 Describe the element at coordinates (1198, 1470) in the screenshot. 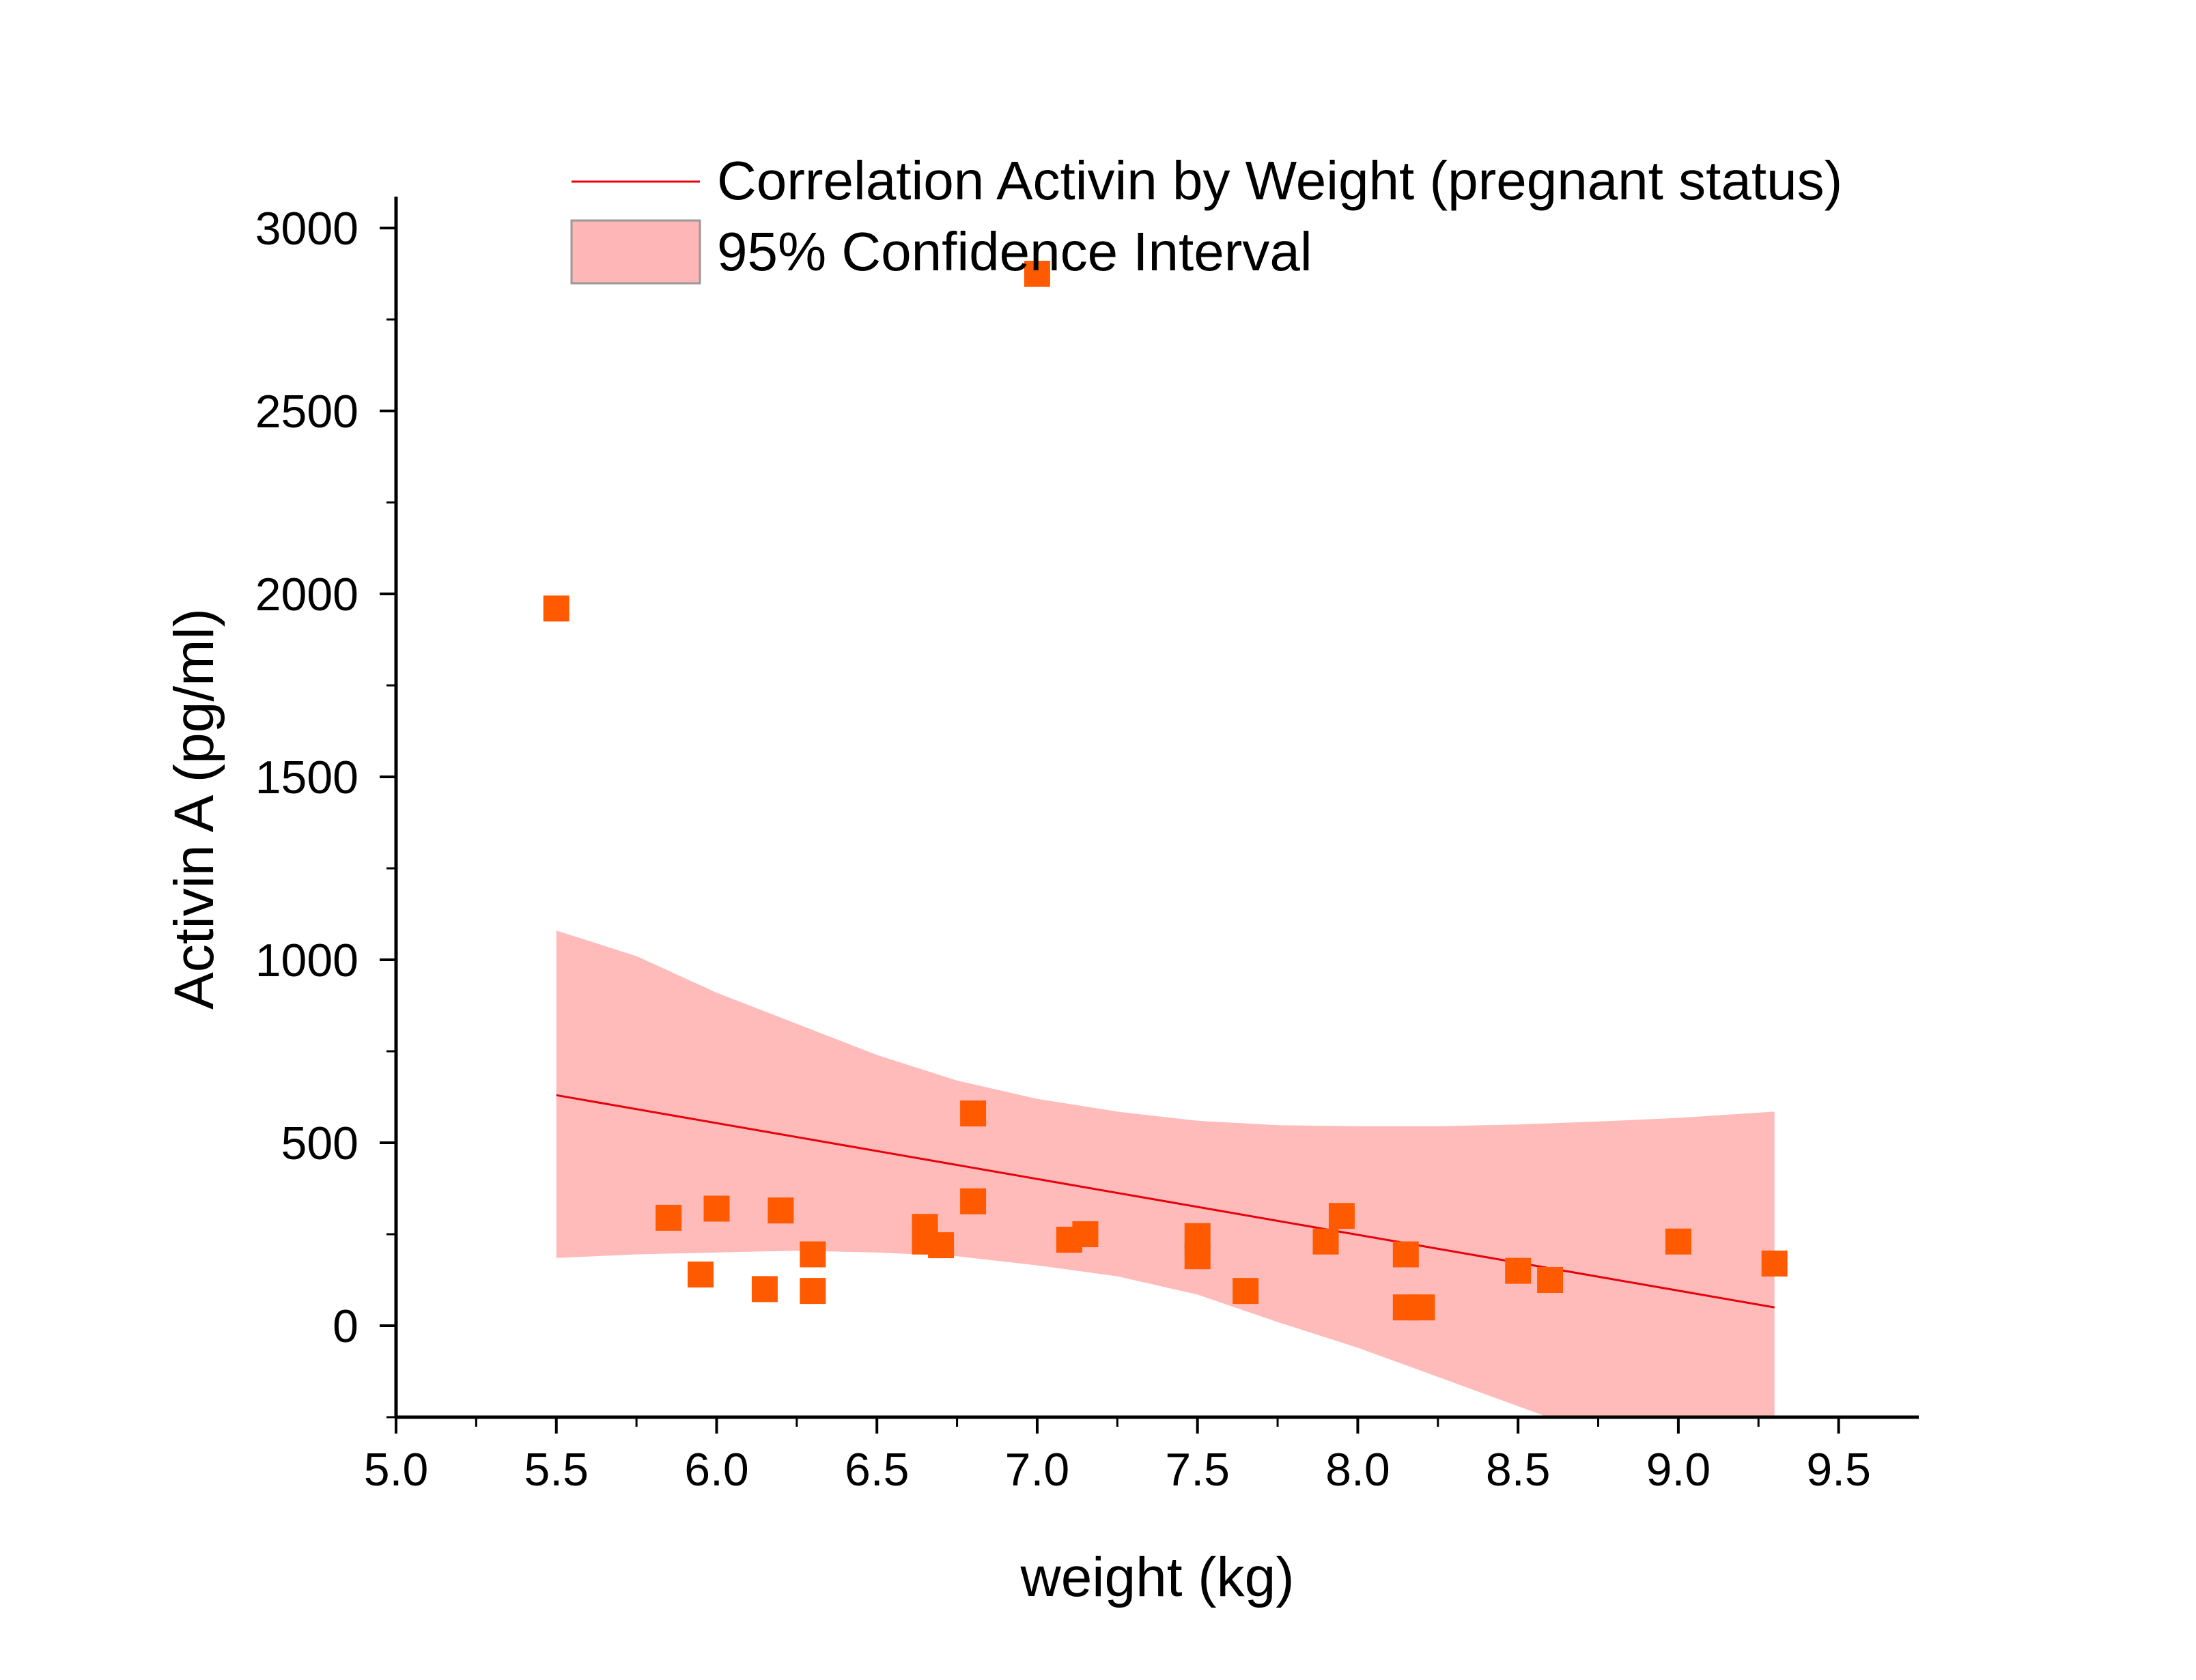

I see `x-tick-label: 7.5` at that location.